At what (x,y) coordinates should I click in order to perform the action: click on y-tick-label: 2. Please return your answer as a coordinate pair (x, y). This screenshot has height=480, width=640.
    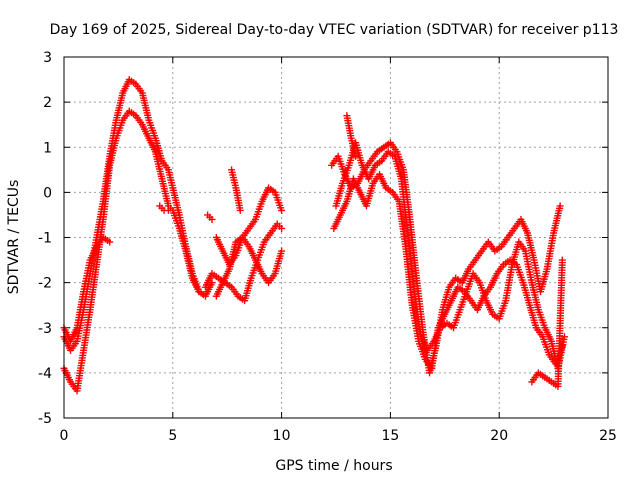
    Looking at the image, I should click on (47, 103).